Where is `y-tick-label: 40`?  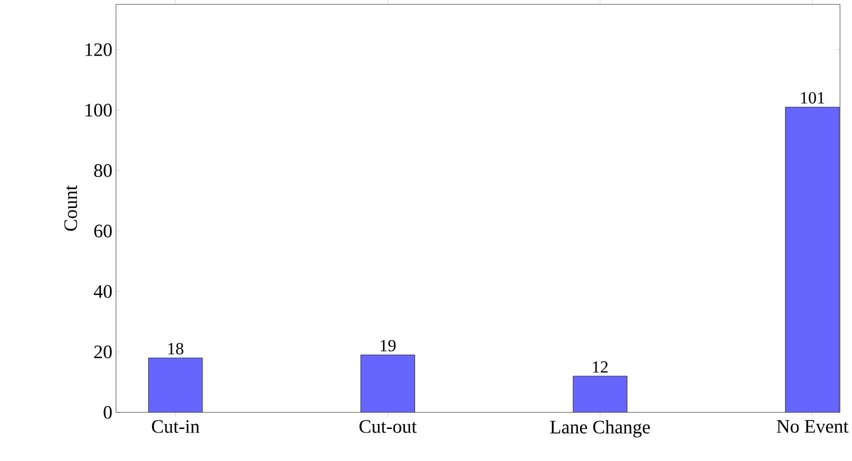
y-tick-label: 40 is located at coordinates (103, 291).